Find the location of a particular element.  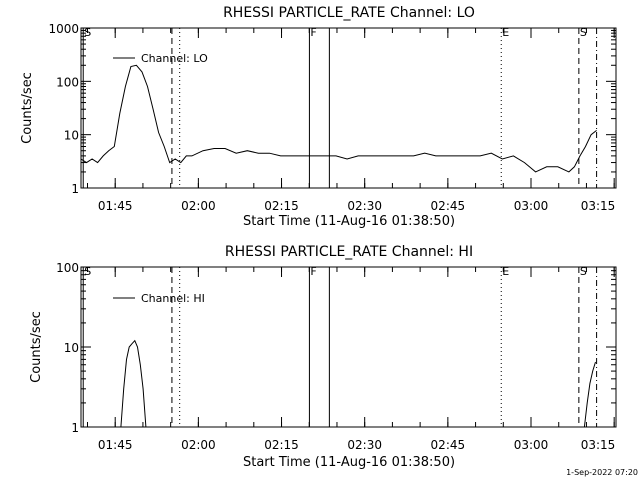

hi-legend-label: Channel: HI is located at coordinates (173, 298).